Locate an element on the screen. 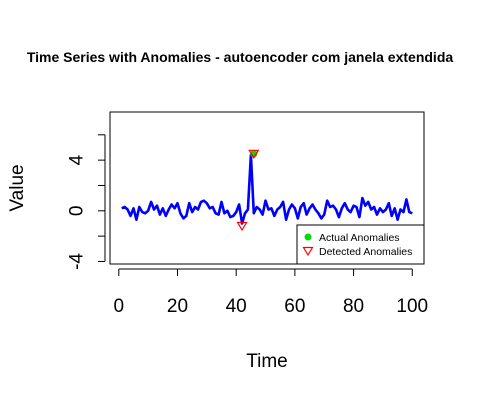 Image resolution: width=481 pixels, height=403 pixels. y-tick-label: 4 is located at coordinates (77, 159).